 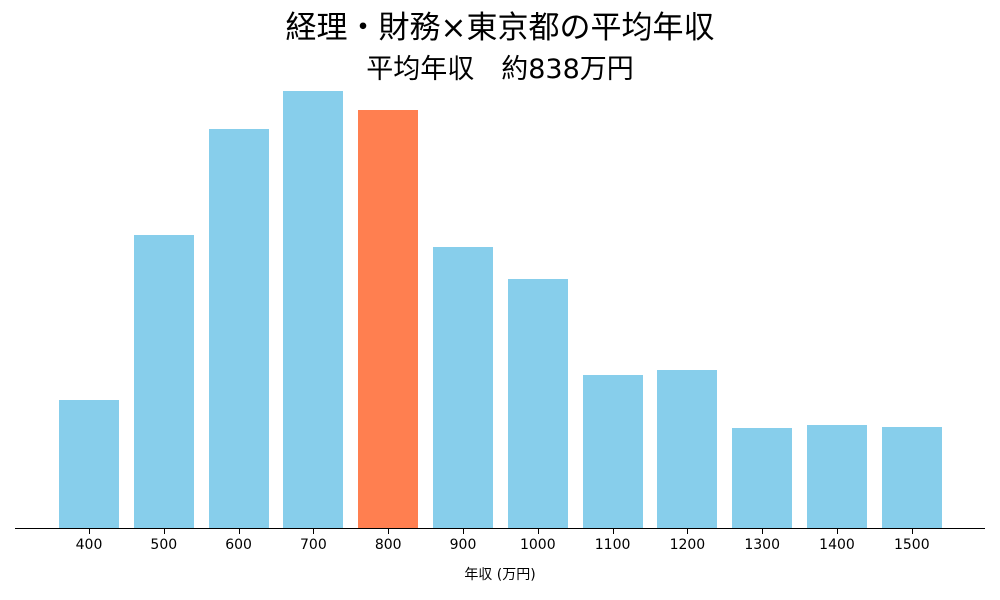 I want to click on x-tick-label: 1300, so click(x=762, y=545).